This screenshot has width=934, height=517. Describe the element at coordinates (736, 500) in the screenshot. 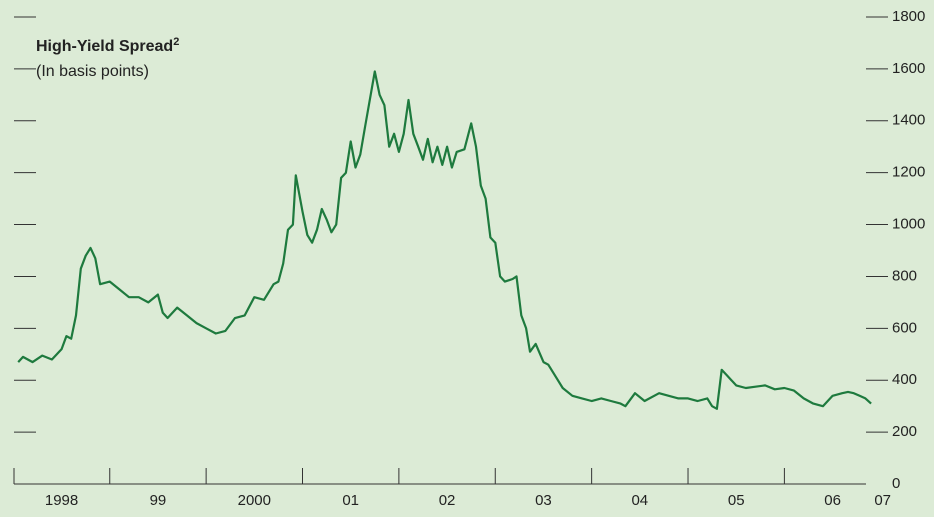

I see `x-tick-label: 05` at that location.